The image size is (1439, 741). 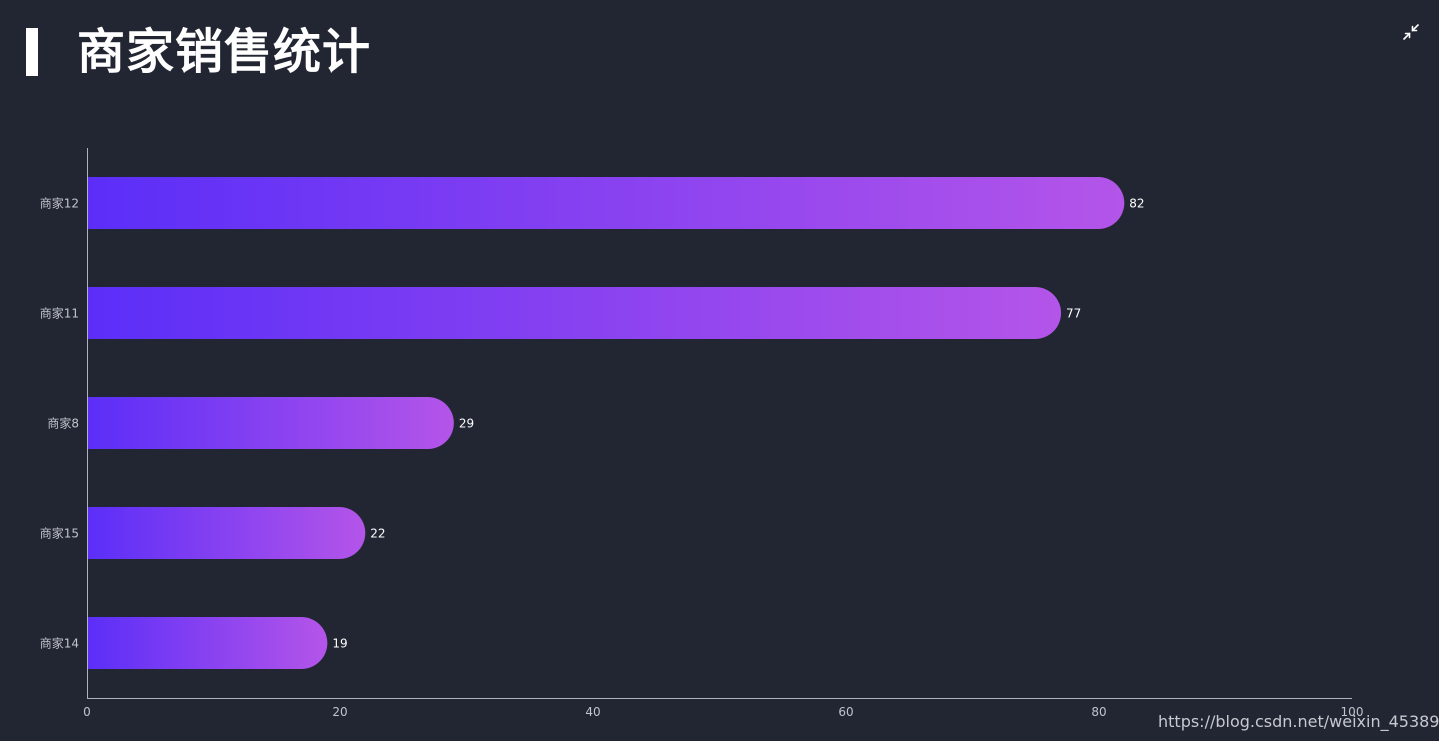 What do you see at coordinates (606, 203) in the screenshot?
I see `bar-商家12` at bounding box center [606, 203].